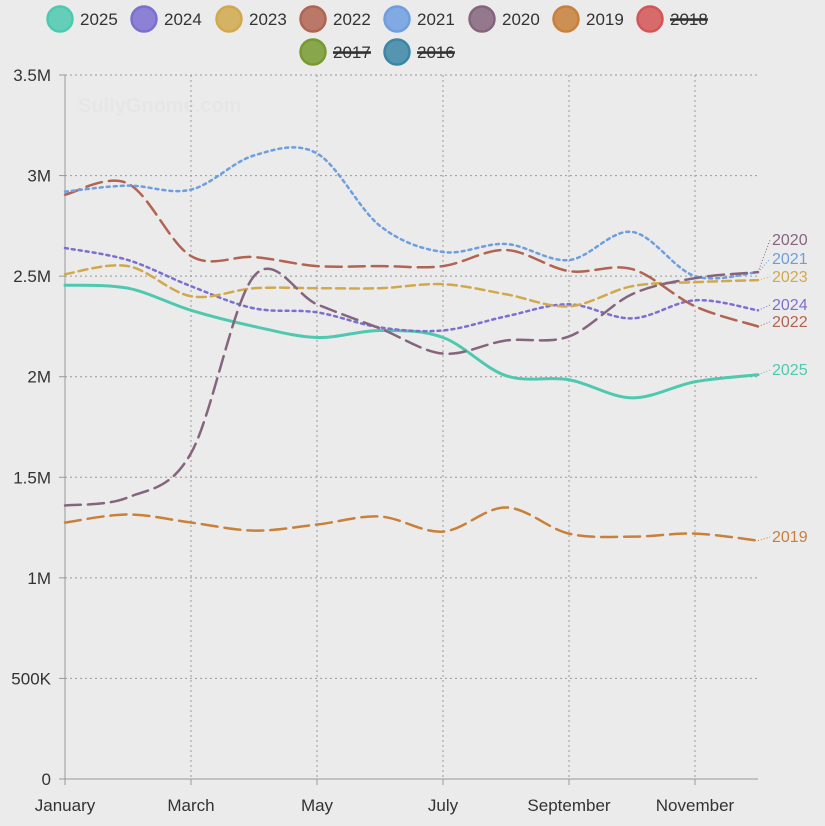  What do you see at coordinates (39, 578) in the screenshot?
I see `y-tick-label: 1M` at bounding box center [39, 578].